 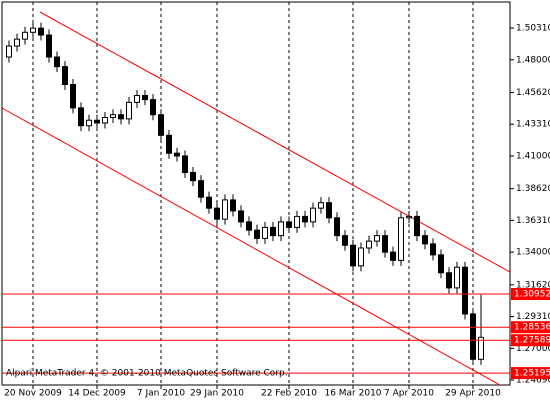 What do you see at coordinates (533, 221) in the screenshot?
I see `y-tick-label: 1.36310` at bounding box center [533, 221].